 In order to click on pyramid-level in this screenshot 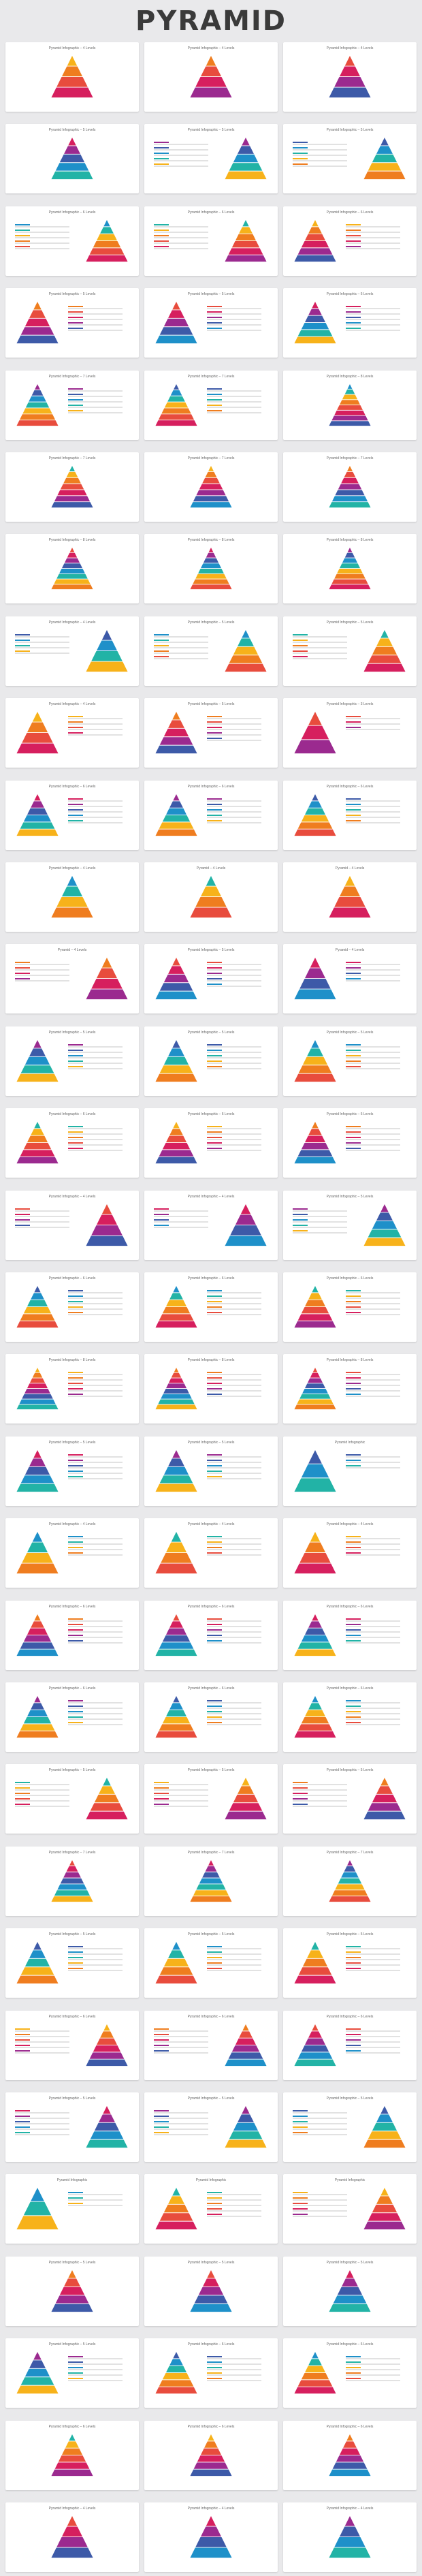, I will do `click(72, 2458)`.